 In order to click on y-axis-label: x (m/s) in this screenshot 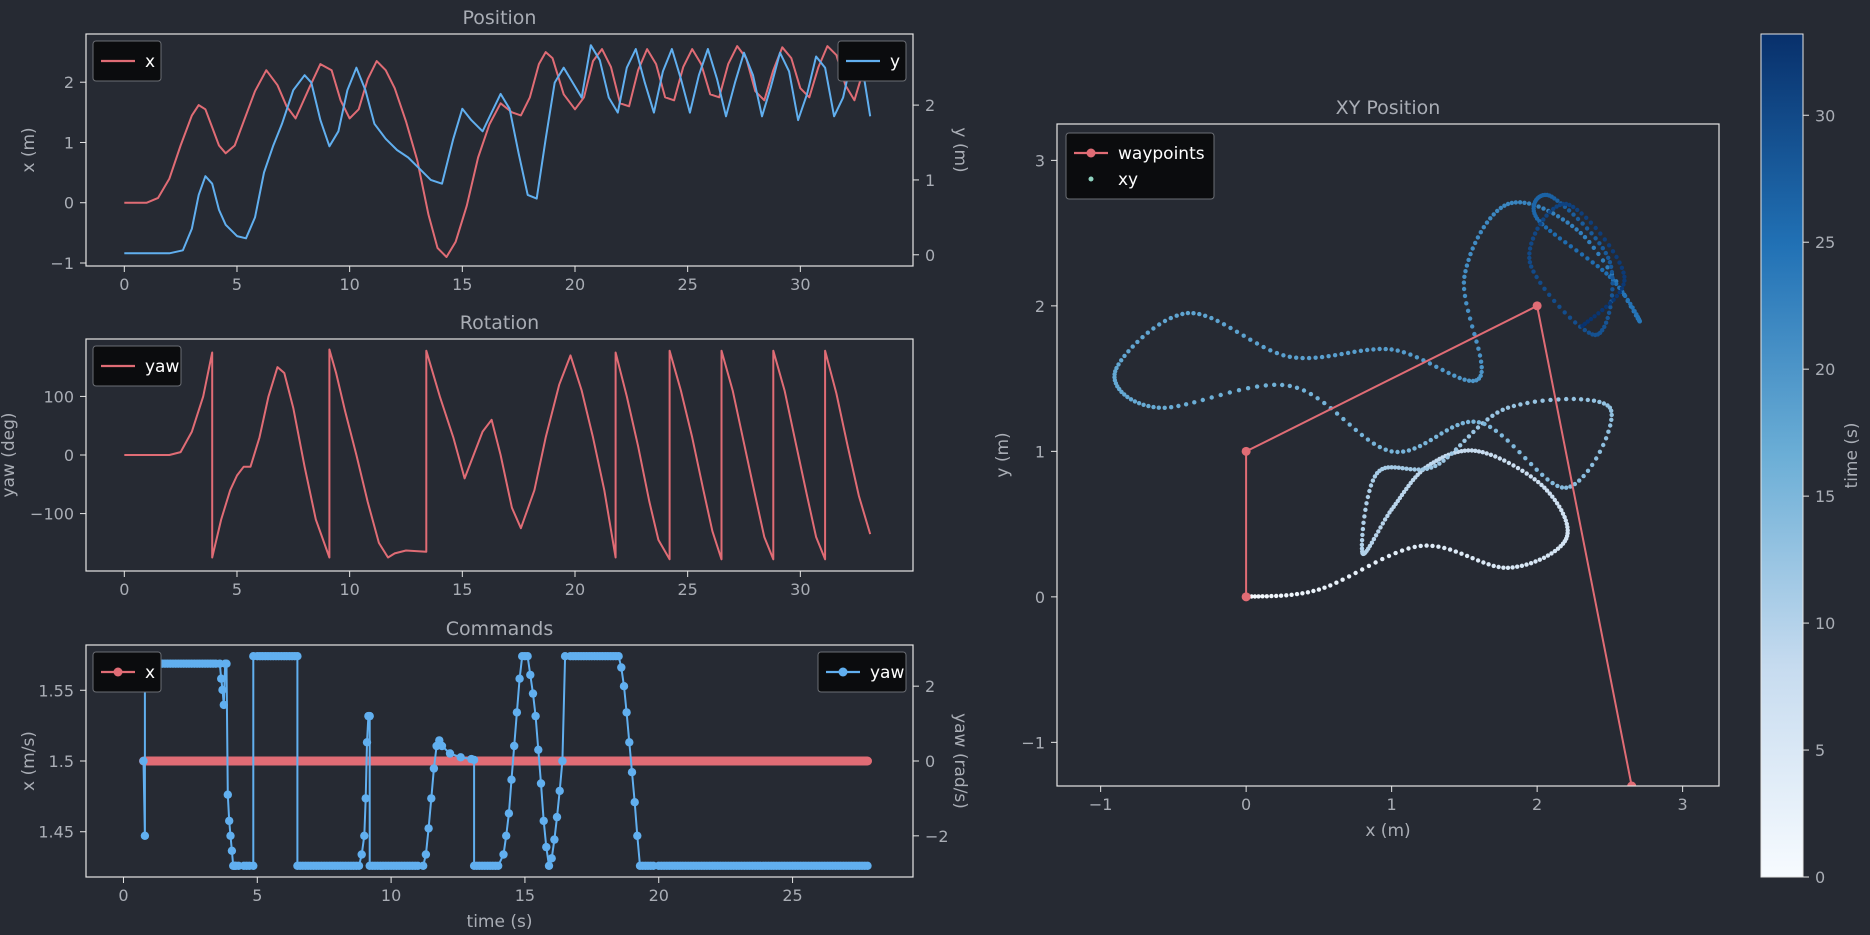, I will do `click(29, 761)`.